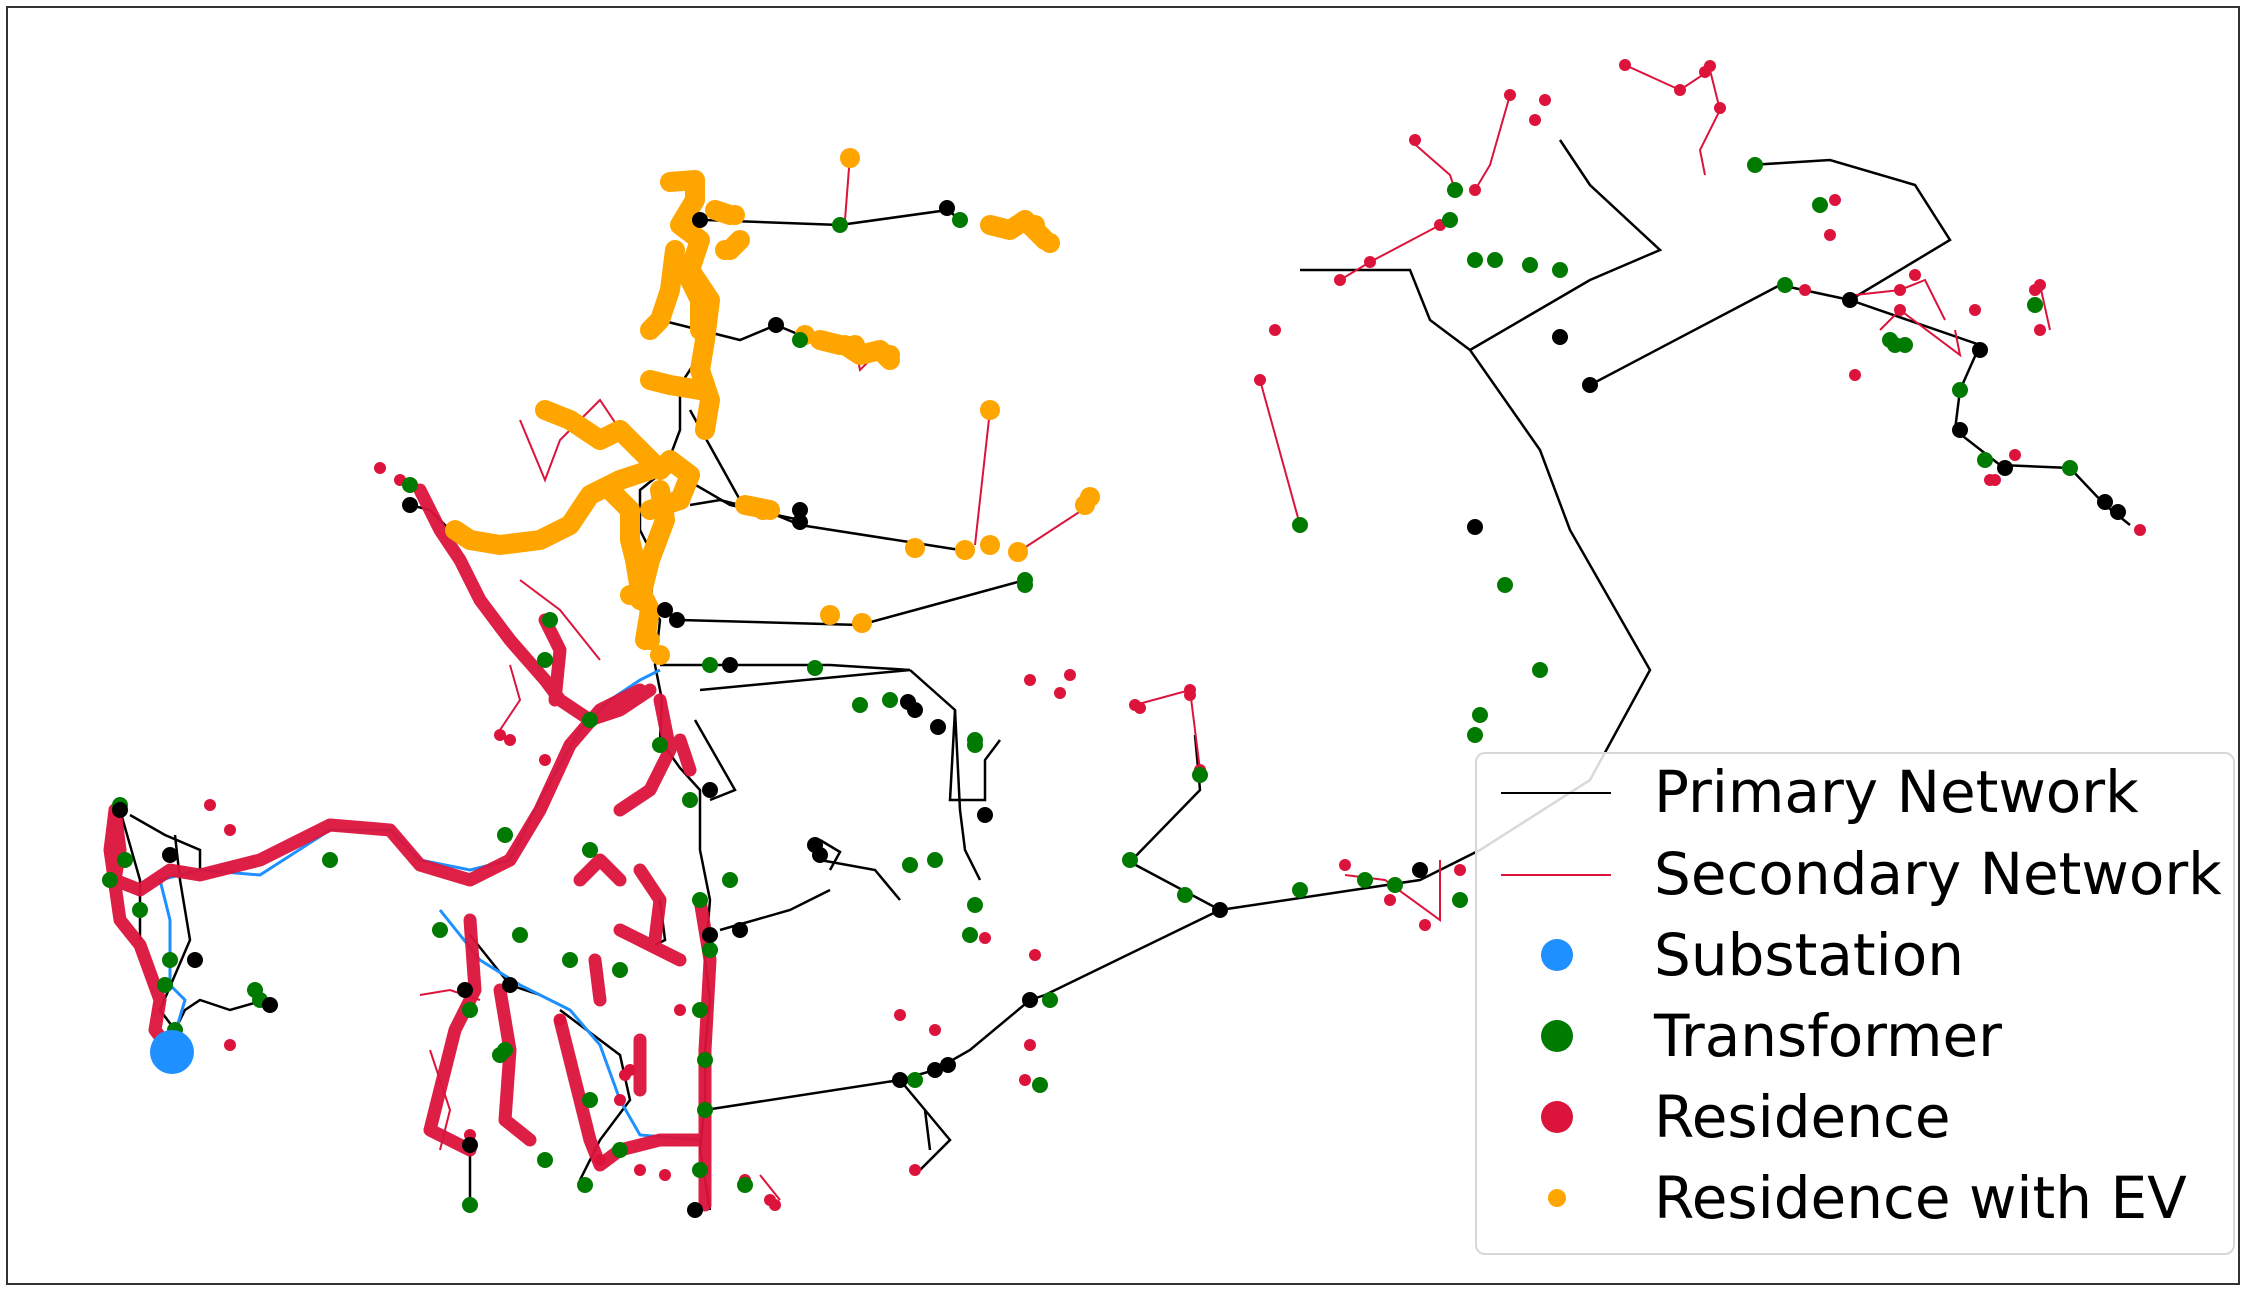  What do you see at coordinates (1557, 1117) in the screenshot?
I see `residence-swatch` at bounding box center [1557, 1117].